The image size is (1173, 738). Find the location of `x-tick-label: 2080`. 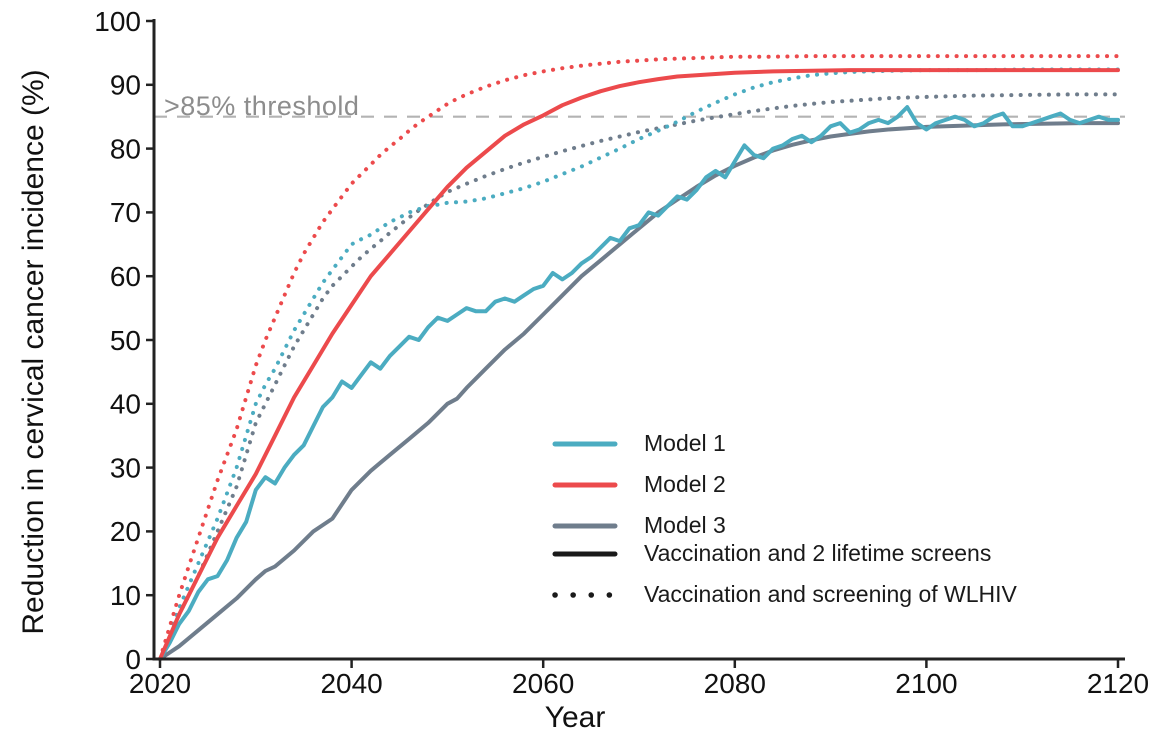

x-tick-label: 2080 is located at coordinates (735, 683).